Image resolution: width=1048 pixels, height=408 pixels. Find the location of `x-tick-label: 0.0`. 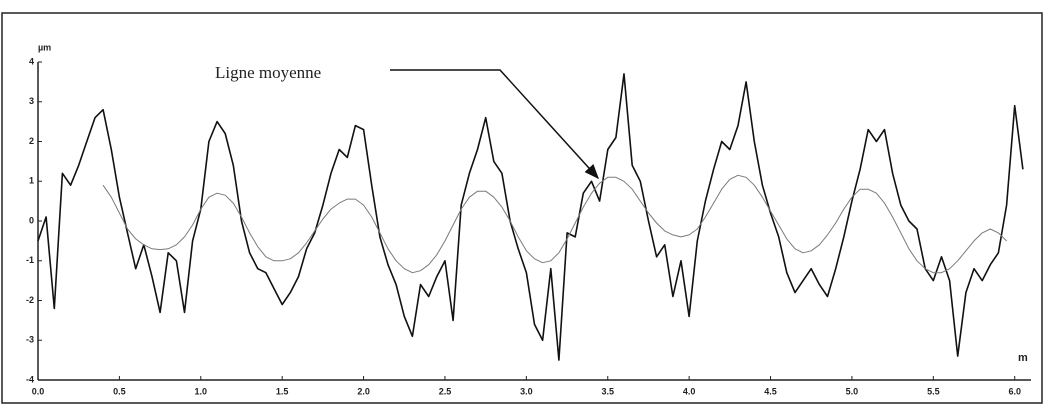

x-tick-label: 0.0 is located at coordinates (38, 391).